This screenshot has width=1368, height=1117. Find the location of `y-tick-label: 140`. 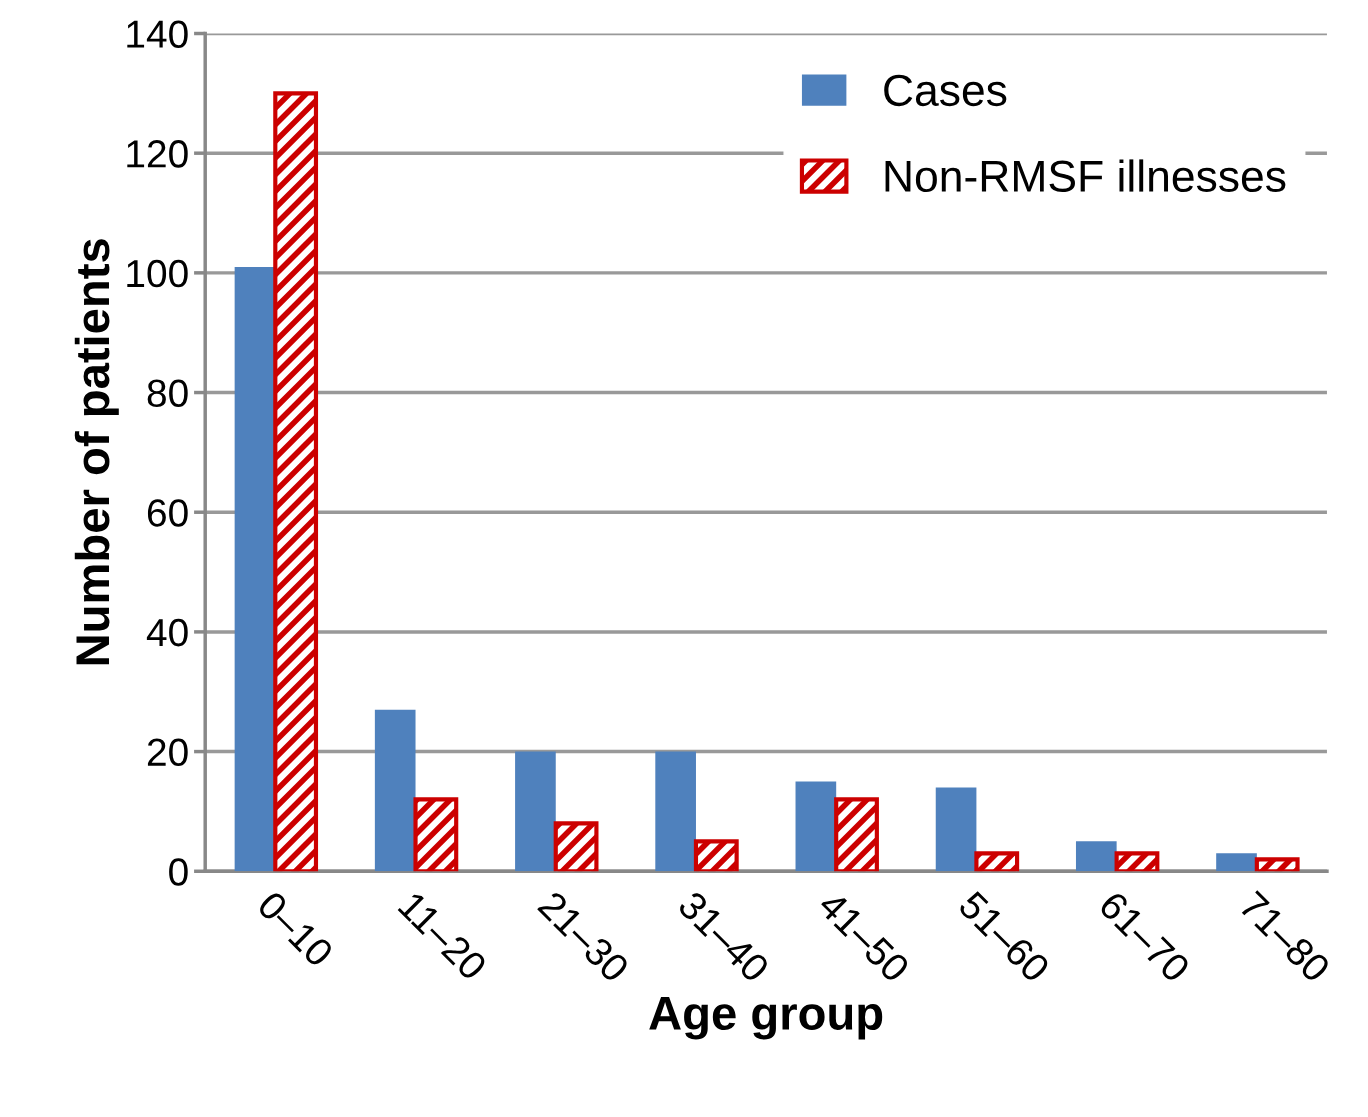

y-tick-label: 140 is located at coordinates (157, 34).